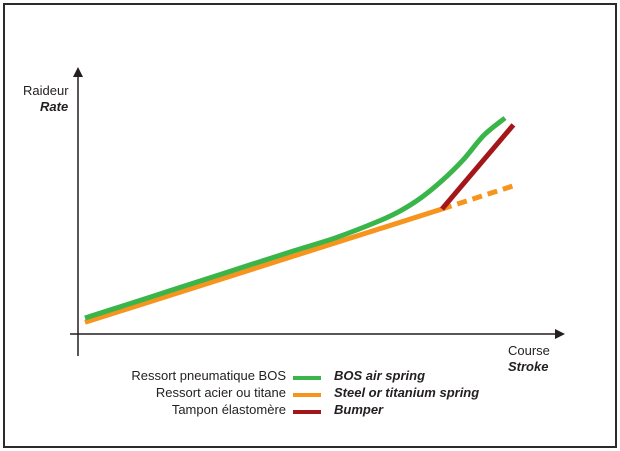 The width and height of the screenshot is (620, 451). I want to click on legend-label-fr-steel: Ressort acier ou titane, so click(220, 392).